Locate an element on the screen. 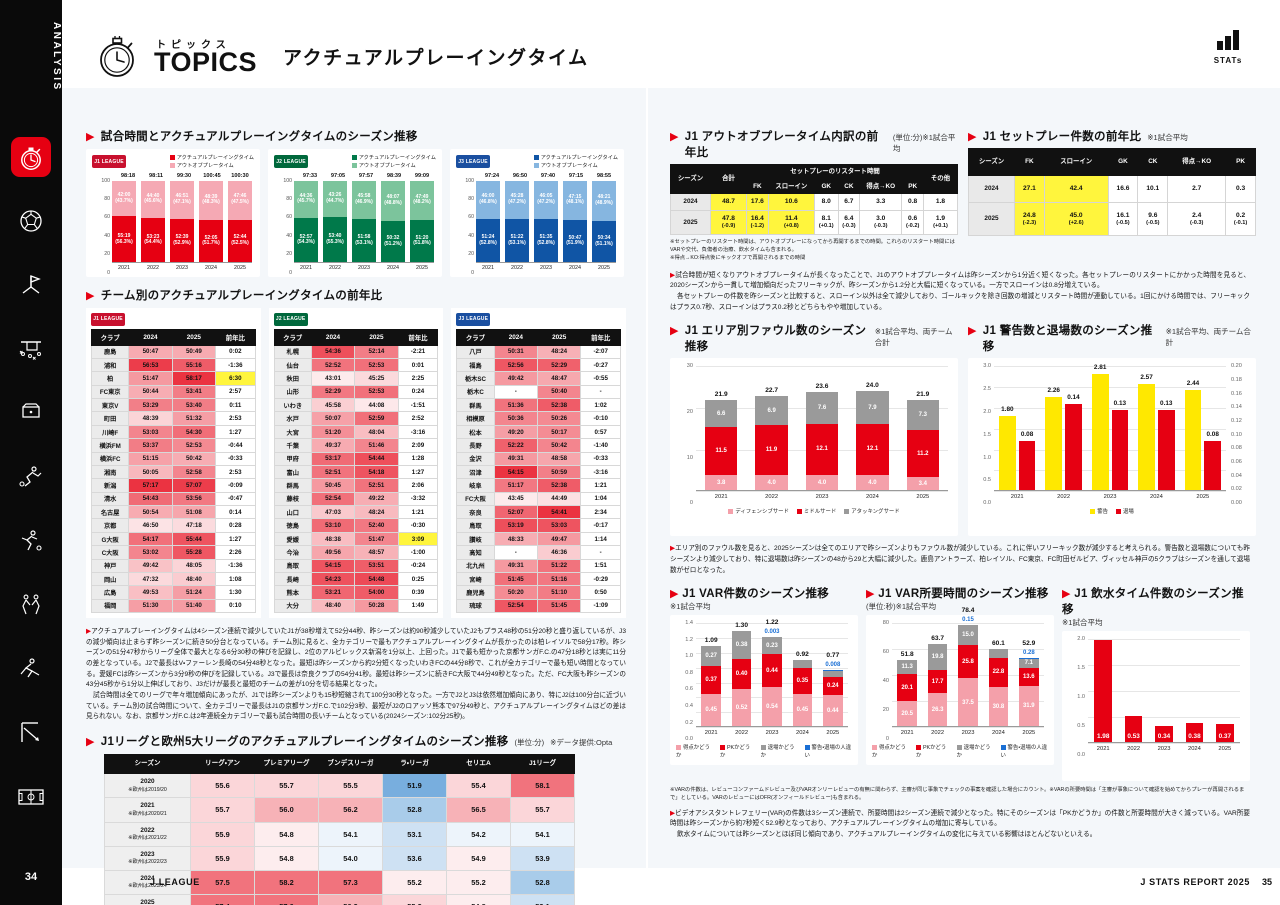  stack-segment: 25.8 is located at coordinates (968, 661).